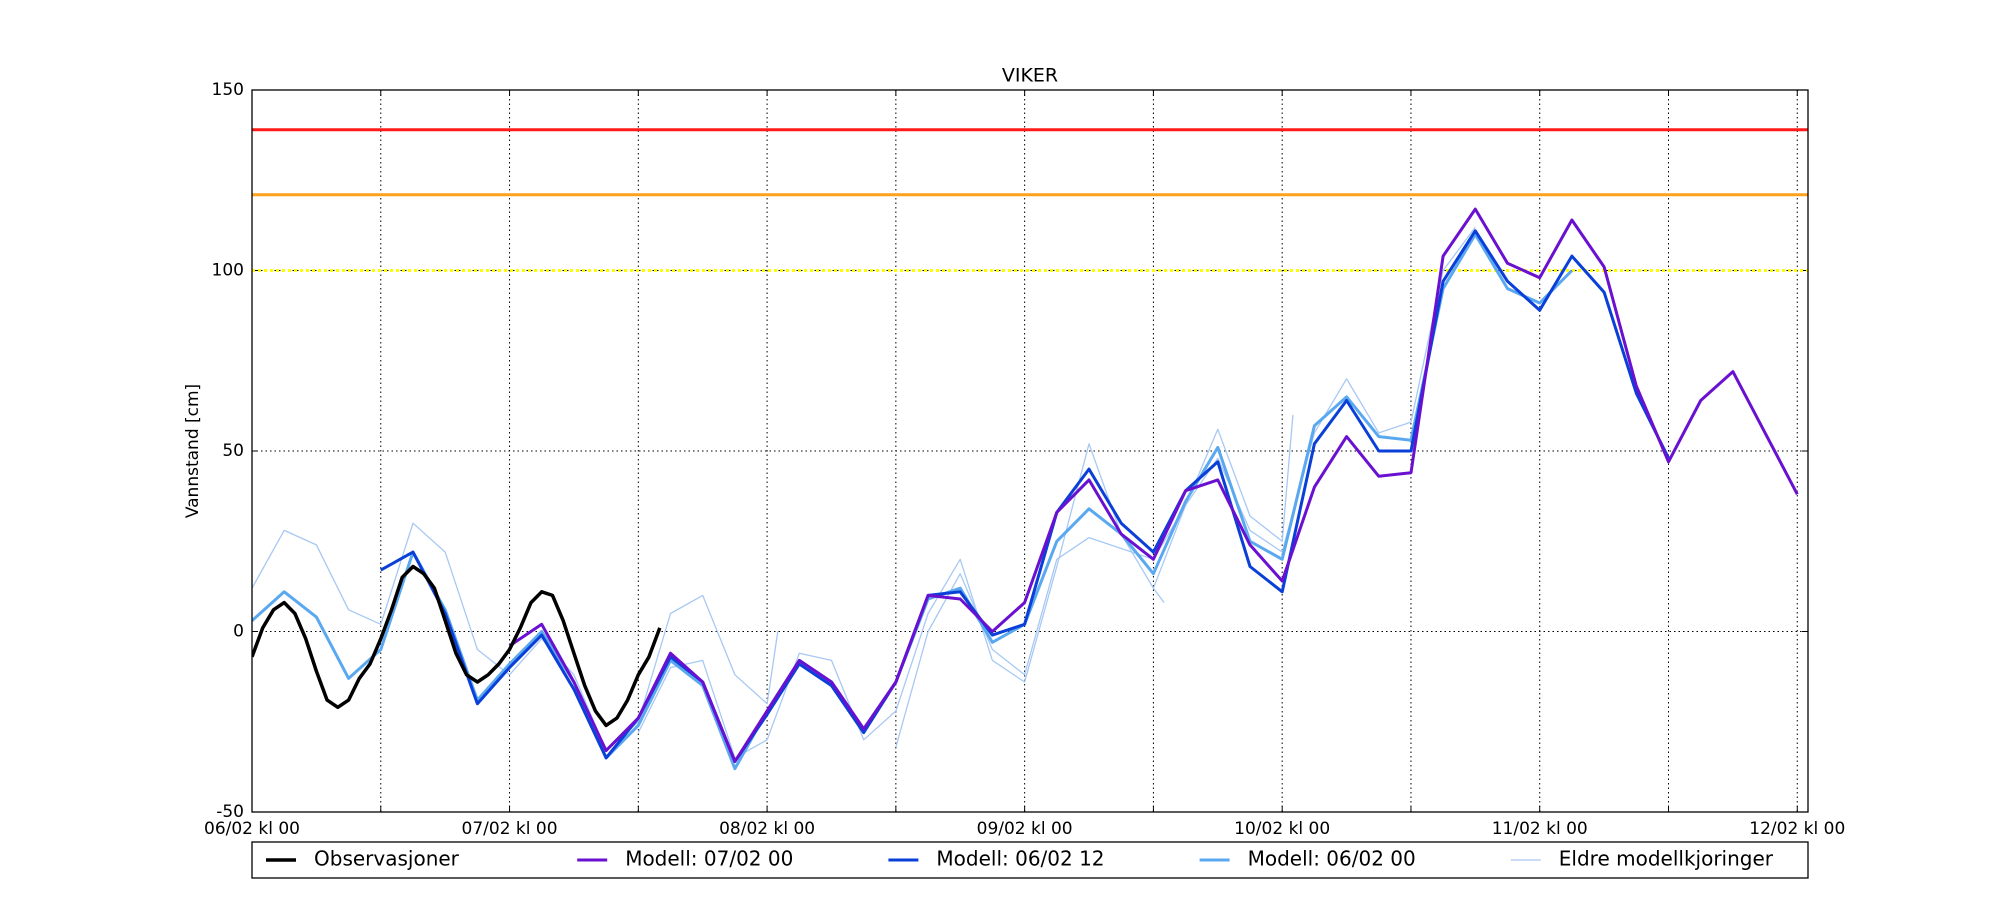 The width and height of the screenshot is (2000, 900). I want to click on y-tick-label: 150, so click(228, 90).